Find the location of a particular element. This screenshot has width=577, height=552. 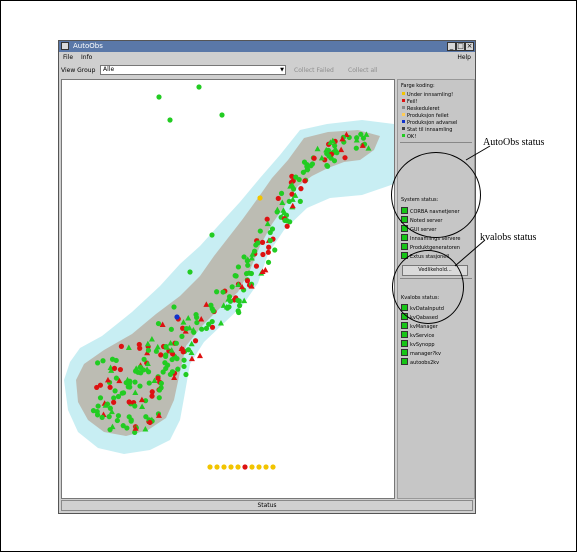

title-bar: AutoObs _ □ × is located at coordinates (267, 46).